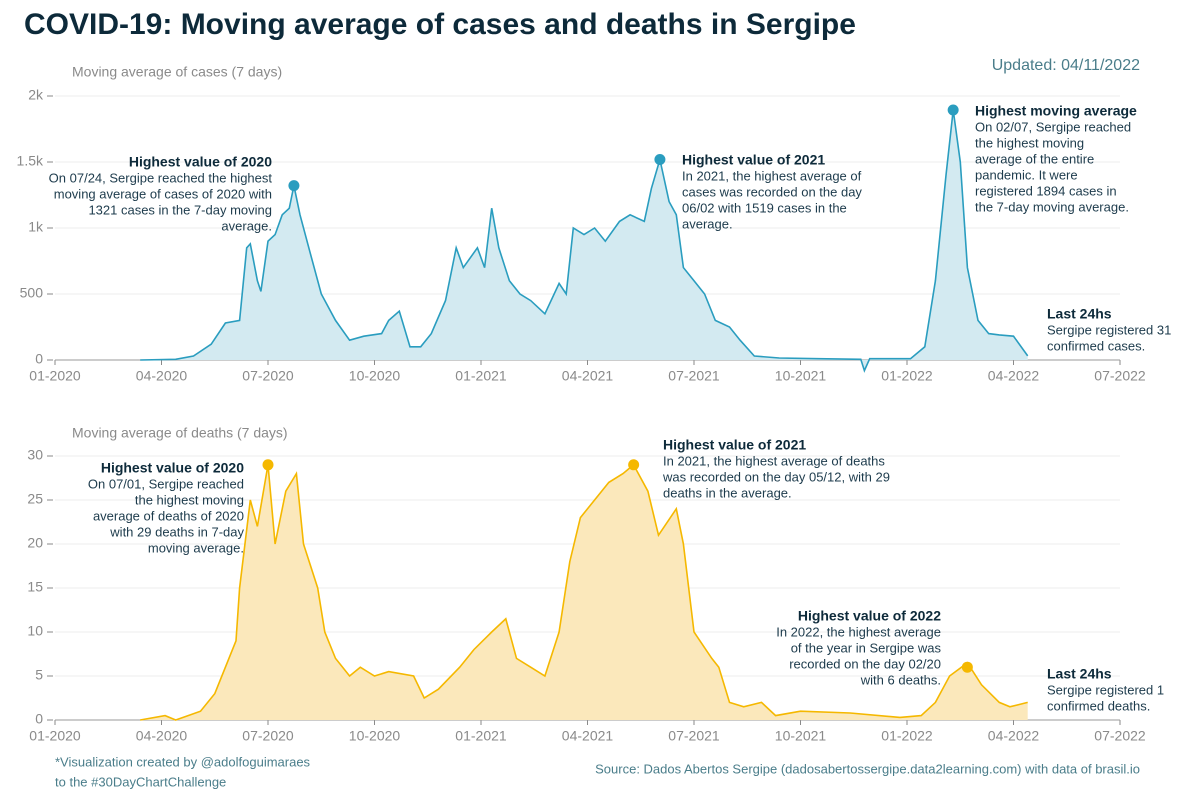 The width and height of the screenshot is (1200, 804). I want to click on y-tick-label: 1.5k, so click(30, 161).